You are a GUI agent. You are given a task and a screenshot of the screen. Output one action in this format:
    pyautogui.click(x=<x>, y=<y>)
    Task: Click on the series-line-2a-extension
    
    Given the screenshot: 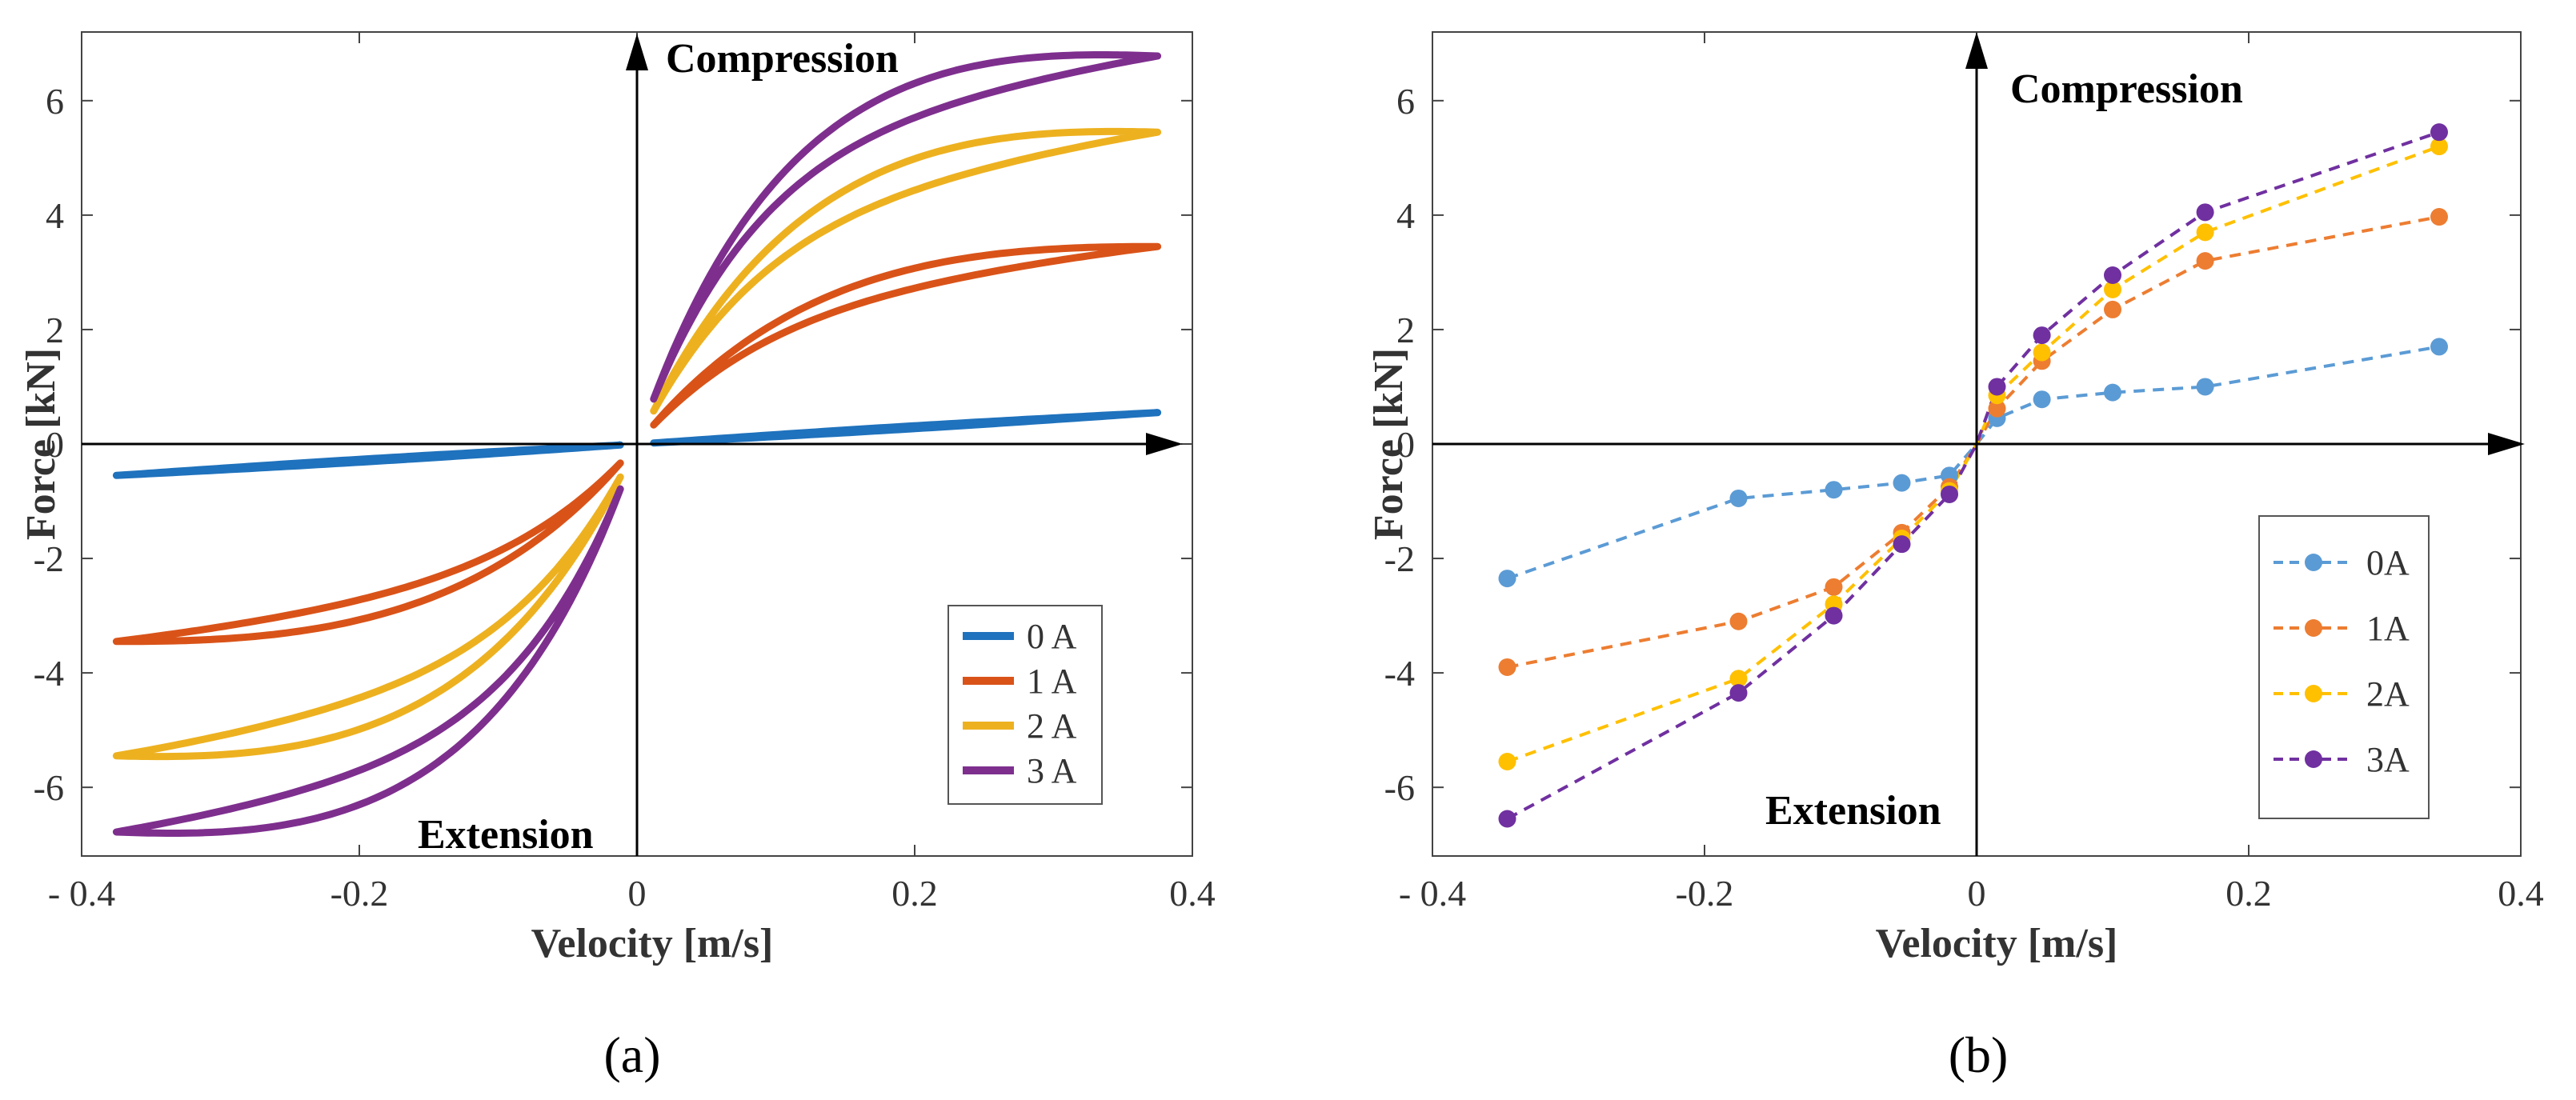 What is the action you would take?
    pyautogui.click(x=368, y=617)
    